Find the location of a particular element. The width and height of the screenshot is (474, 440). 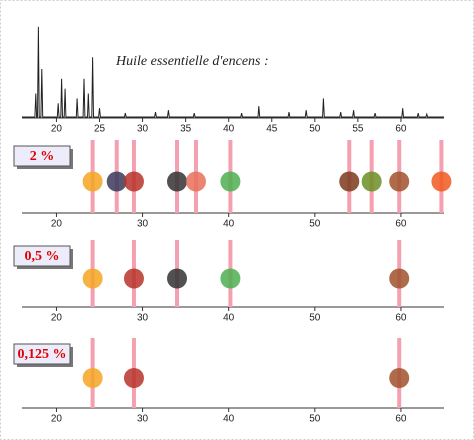

concentration-label: 0,125 % is located at coordinates (42, 354).